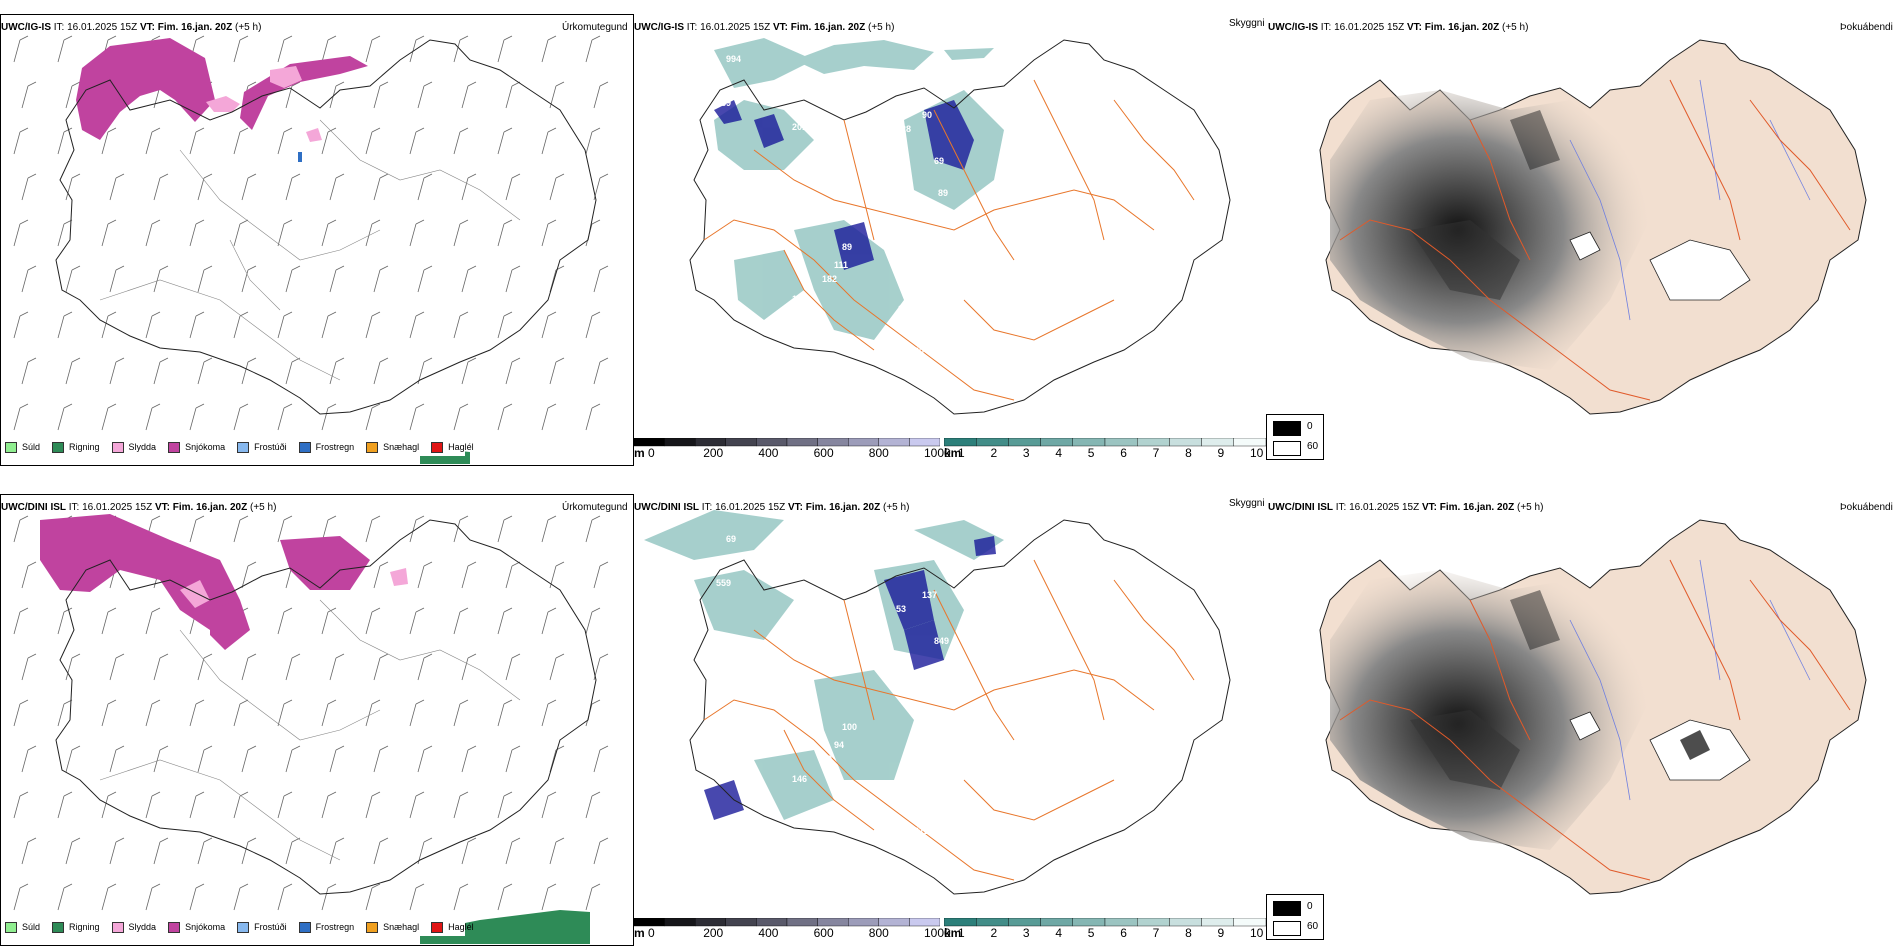 The width and height of the screenshot is (1900, 950). I want to click on ceiling-scale, so click(787, 922).